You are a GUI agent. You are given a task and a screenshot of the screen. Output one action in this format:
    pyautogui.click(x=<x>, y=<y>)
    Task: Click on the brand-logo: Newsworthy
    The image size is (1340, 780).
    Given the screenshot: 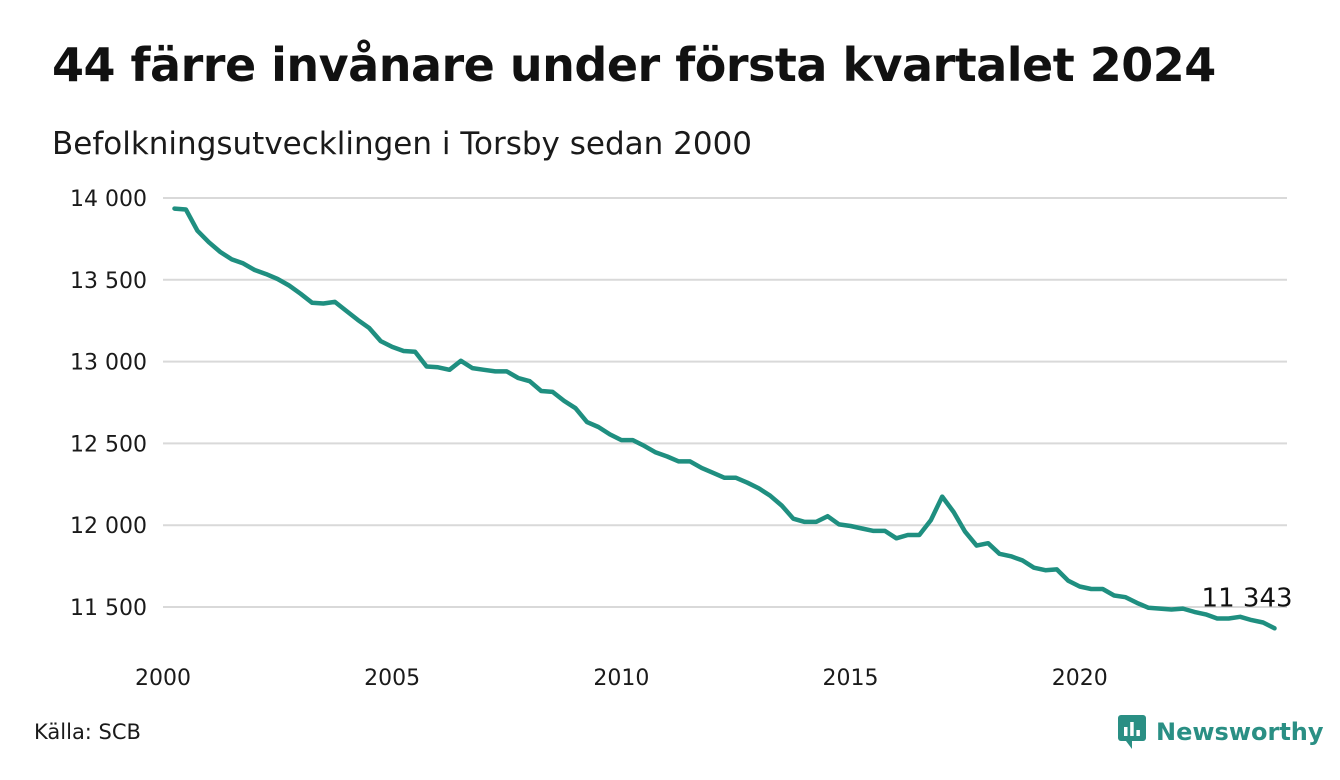 What is the action you would take?
    pyautogui.click(x=1221, y=732)
    